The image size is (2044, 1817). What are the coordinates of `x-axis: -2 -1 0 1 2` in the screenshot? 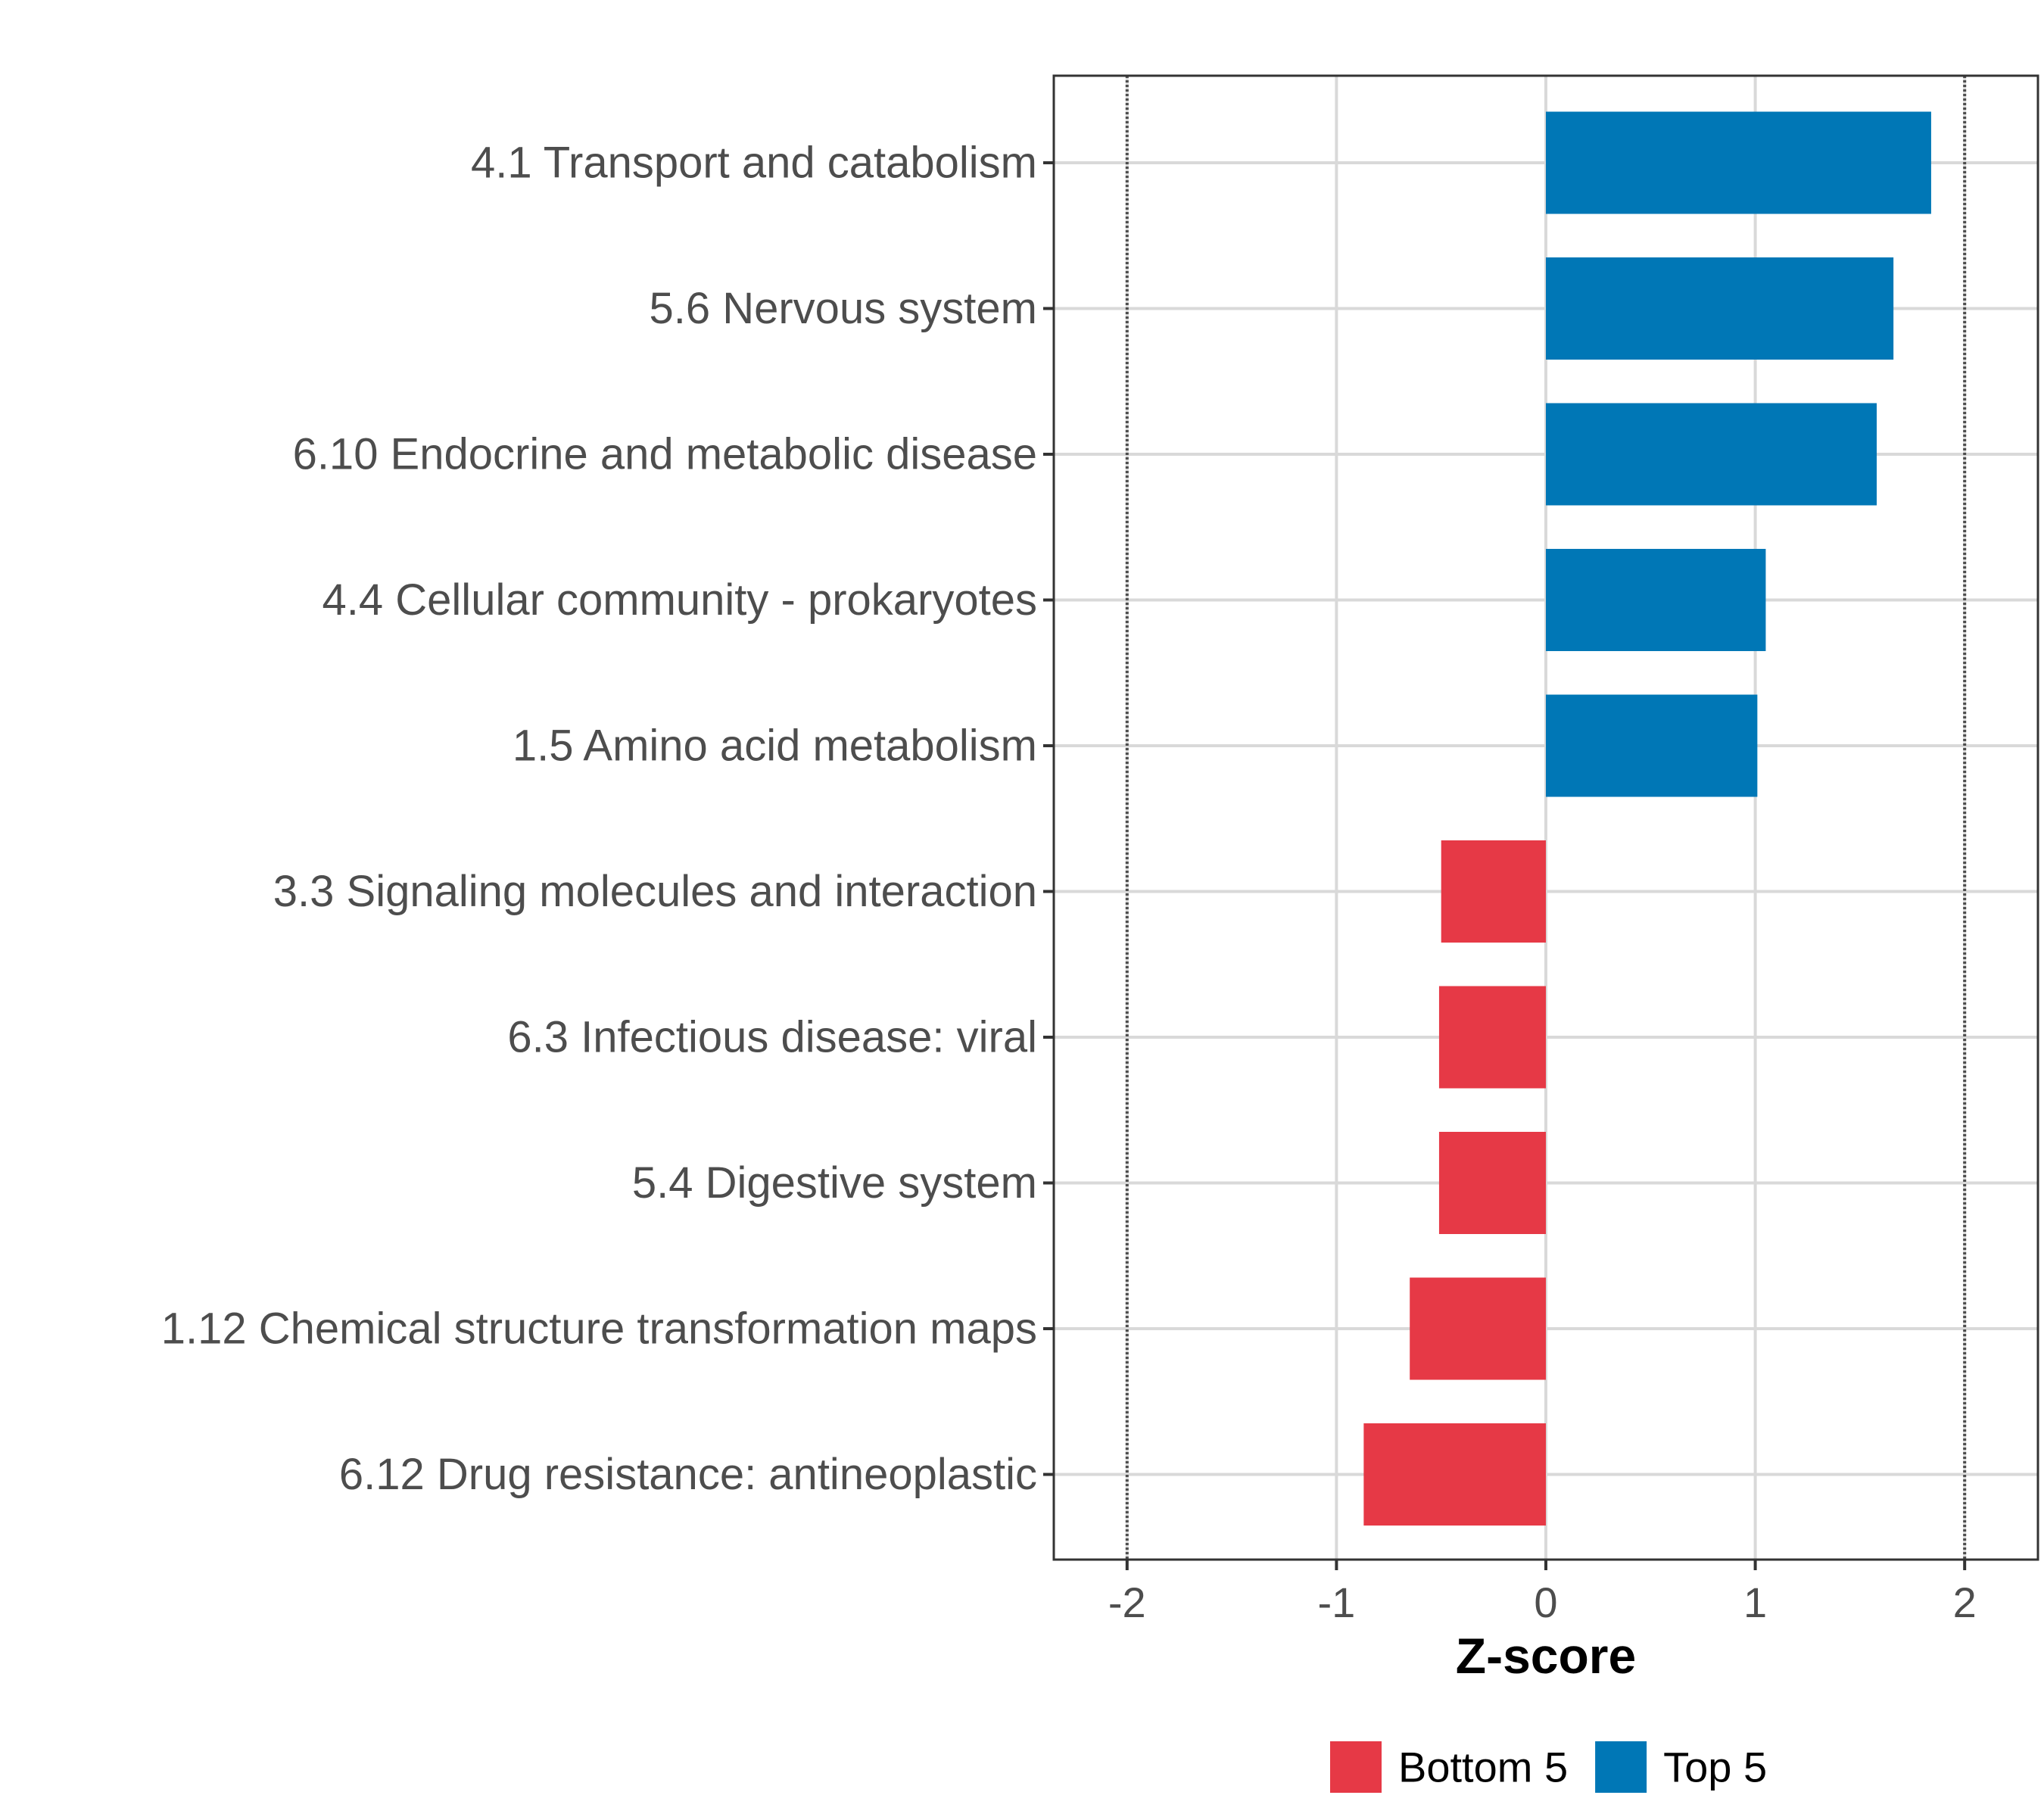 It's located at (1542, 1593).